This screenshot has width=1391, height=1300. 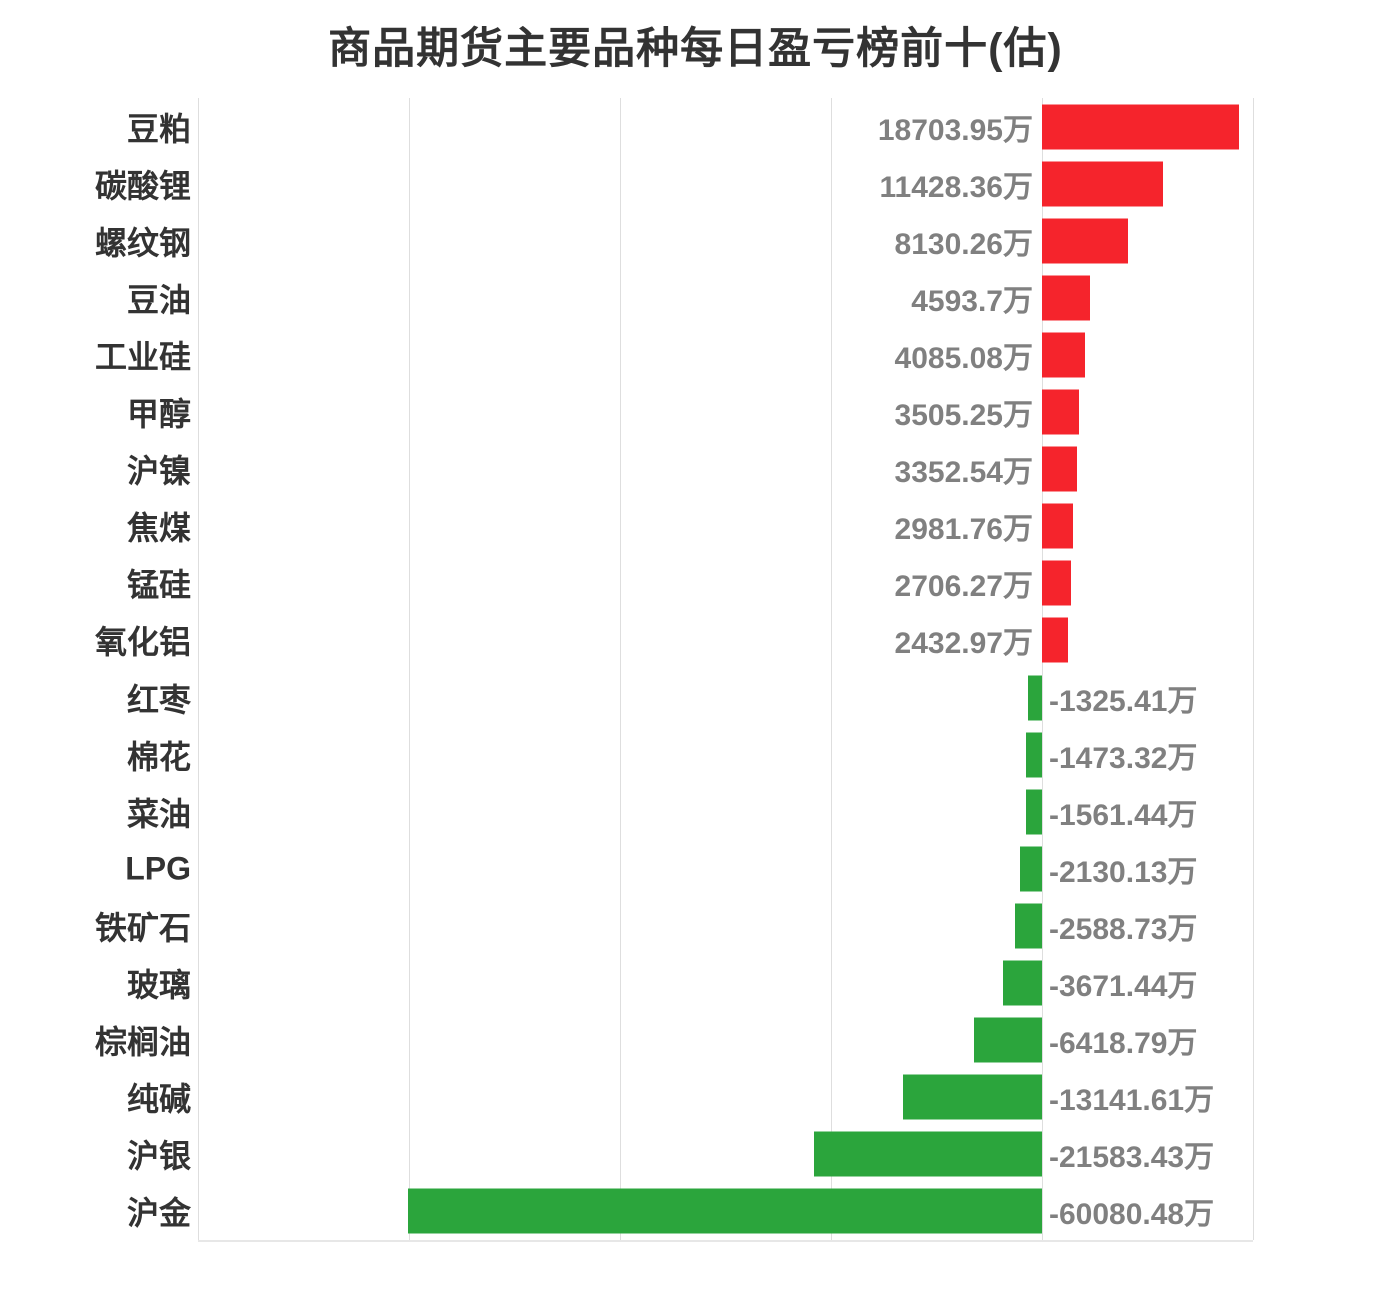 What do you see at coordinates (690, 811) in the screenshot?
I see `chart-row: 菜油 -1561.44万` at bounding box center [690, 811].